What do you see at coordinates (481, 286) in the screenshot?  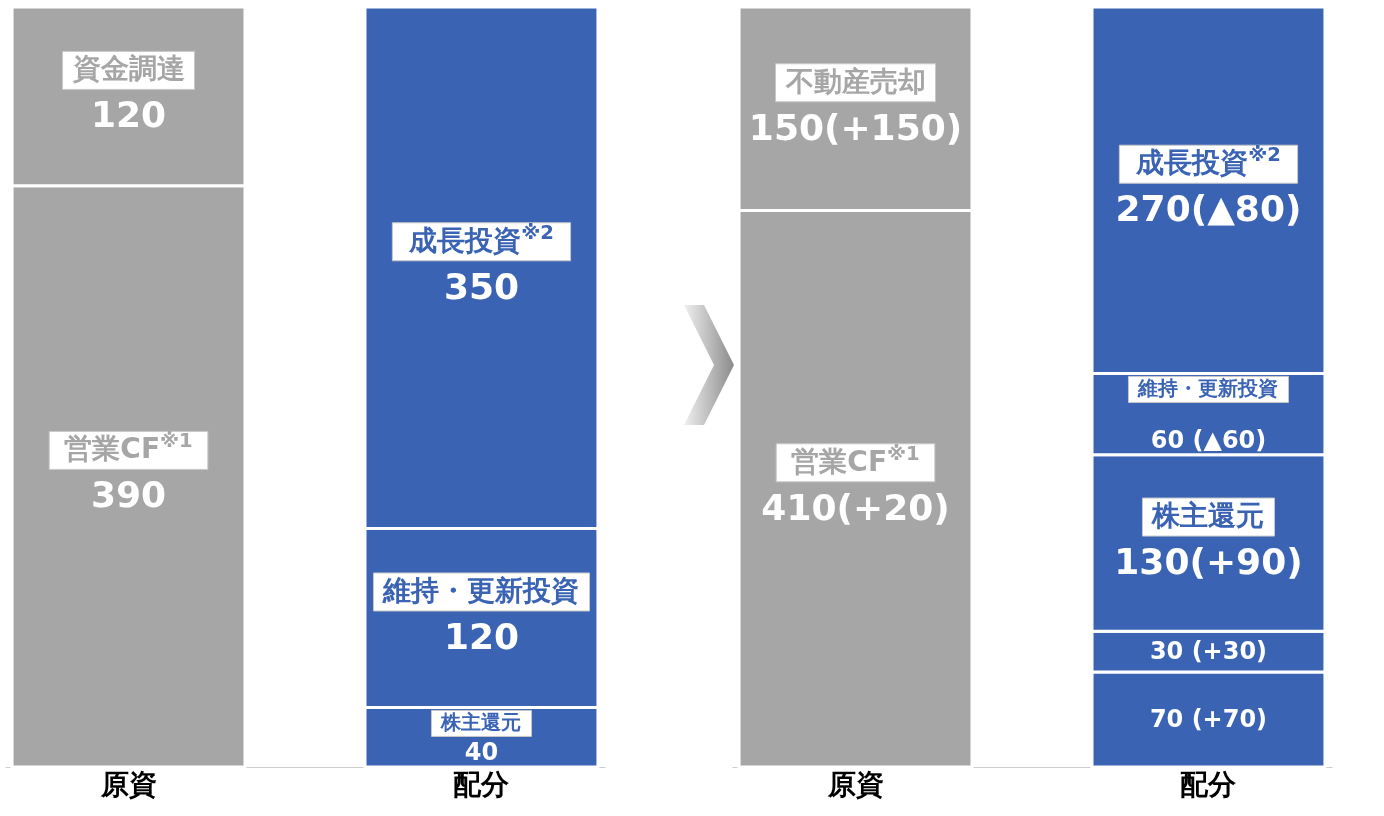 I see `data-label: 350` at bounding box center [481, 286].